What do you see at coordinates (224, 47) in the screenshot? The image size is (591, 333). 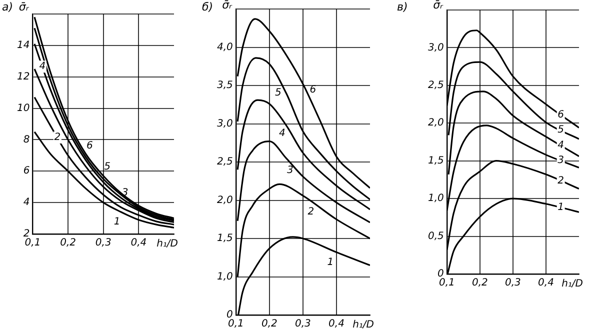 I see `y-tick-label: 4,0` at bounding box center [224, 47].